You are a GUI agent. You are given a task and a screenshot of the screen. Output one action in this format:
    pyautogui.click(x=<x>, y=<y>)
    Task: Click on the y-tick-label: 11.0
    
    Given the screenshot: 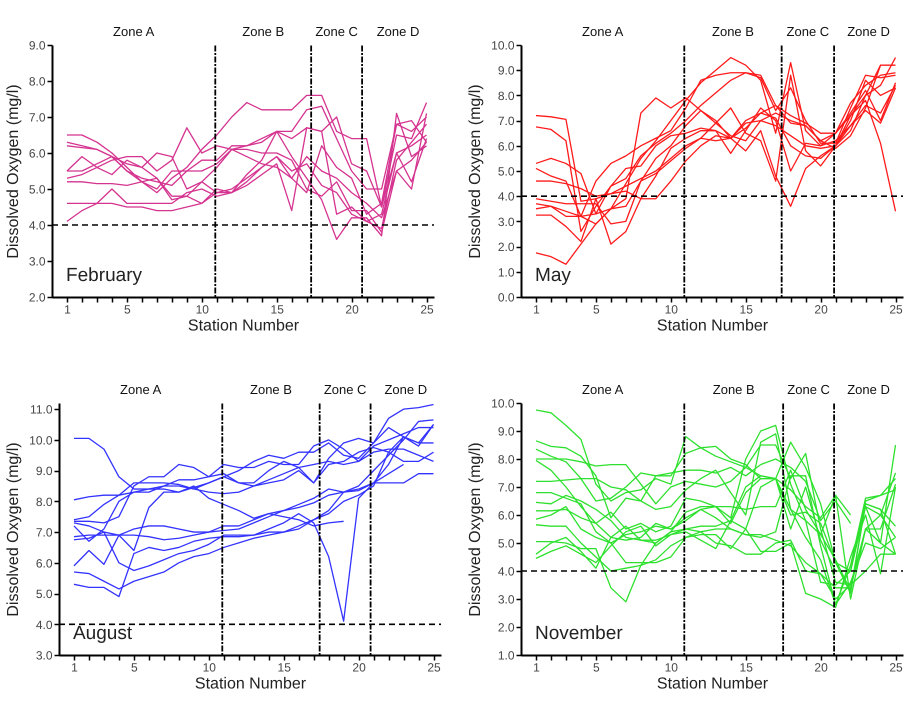 What is the action you would take?
    pyautogui.click(x=41, y=409)
    